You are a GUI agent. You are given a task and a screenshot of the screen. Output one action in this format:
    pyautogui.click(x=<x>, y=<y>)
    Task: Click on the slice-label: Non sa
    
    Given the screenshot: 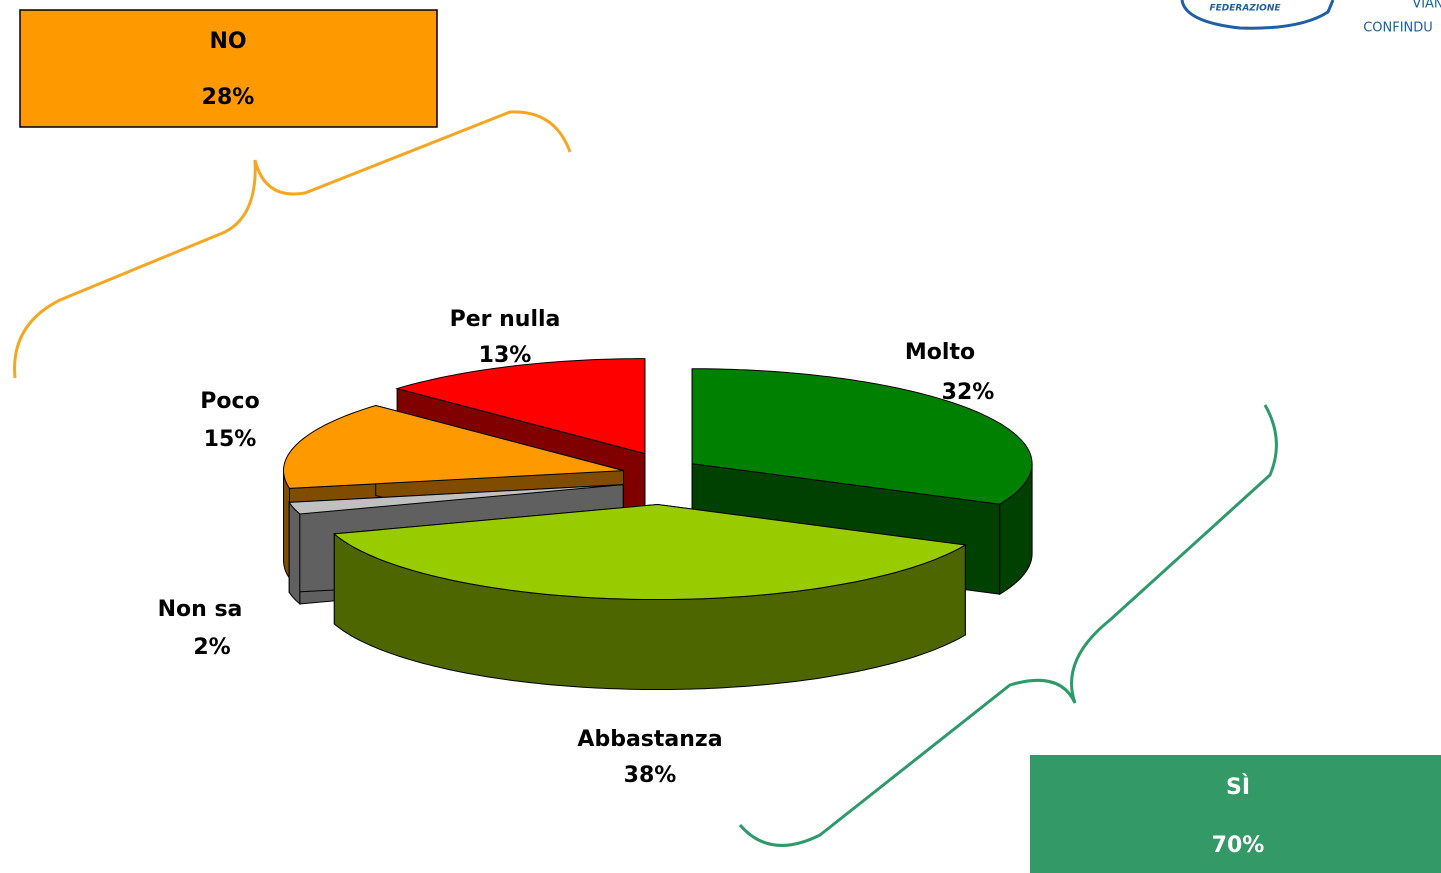 What is the action you would take?
    pyautogui.click(x=200, y=609)
    